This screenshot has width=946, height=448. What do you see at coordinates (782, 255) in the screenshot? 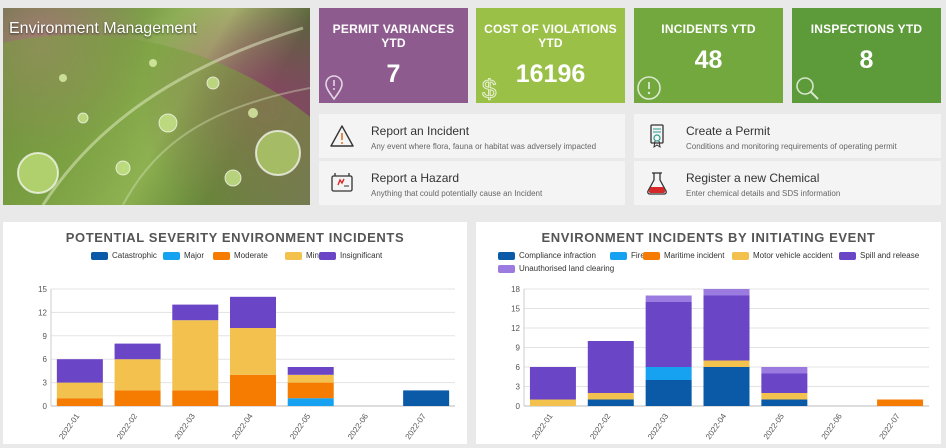
I see `legend-item: Motor vehicle accident` at bounding box center [782, 255].